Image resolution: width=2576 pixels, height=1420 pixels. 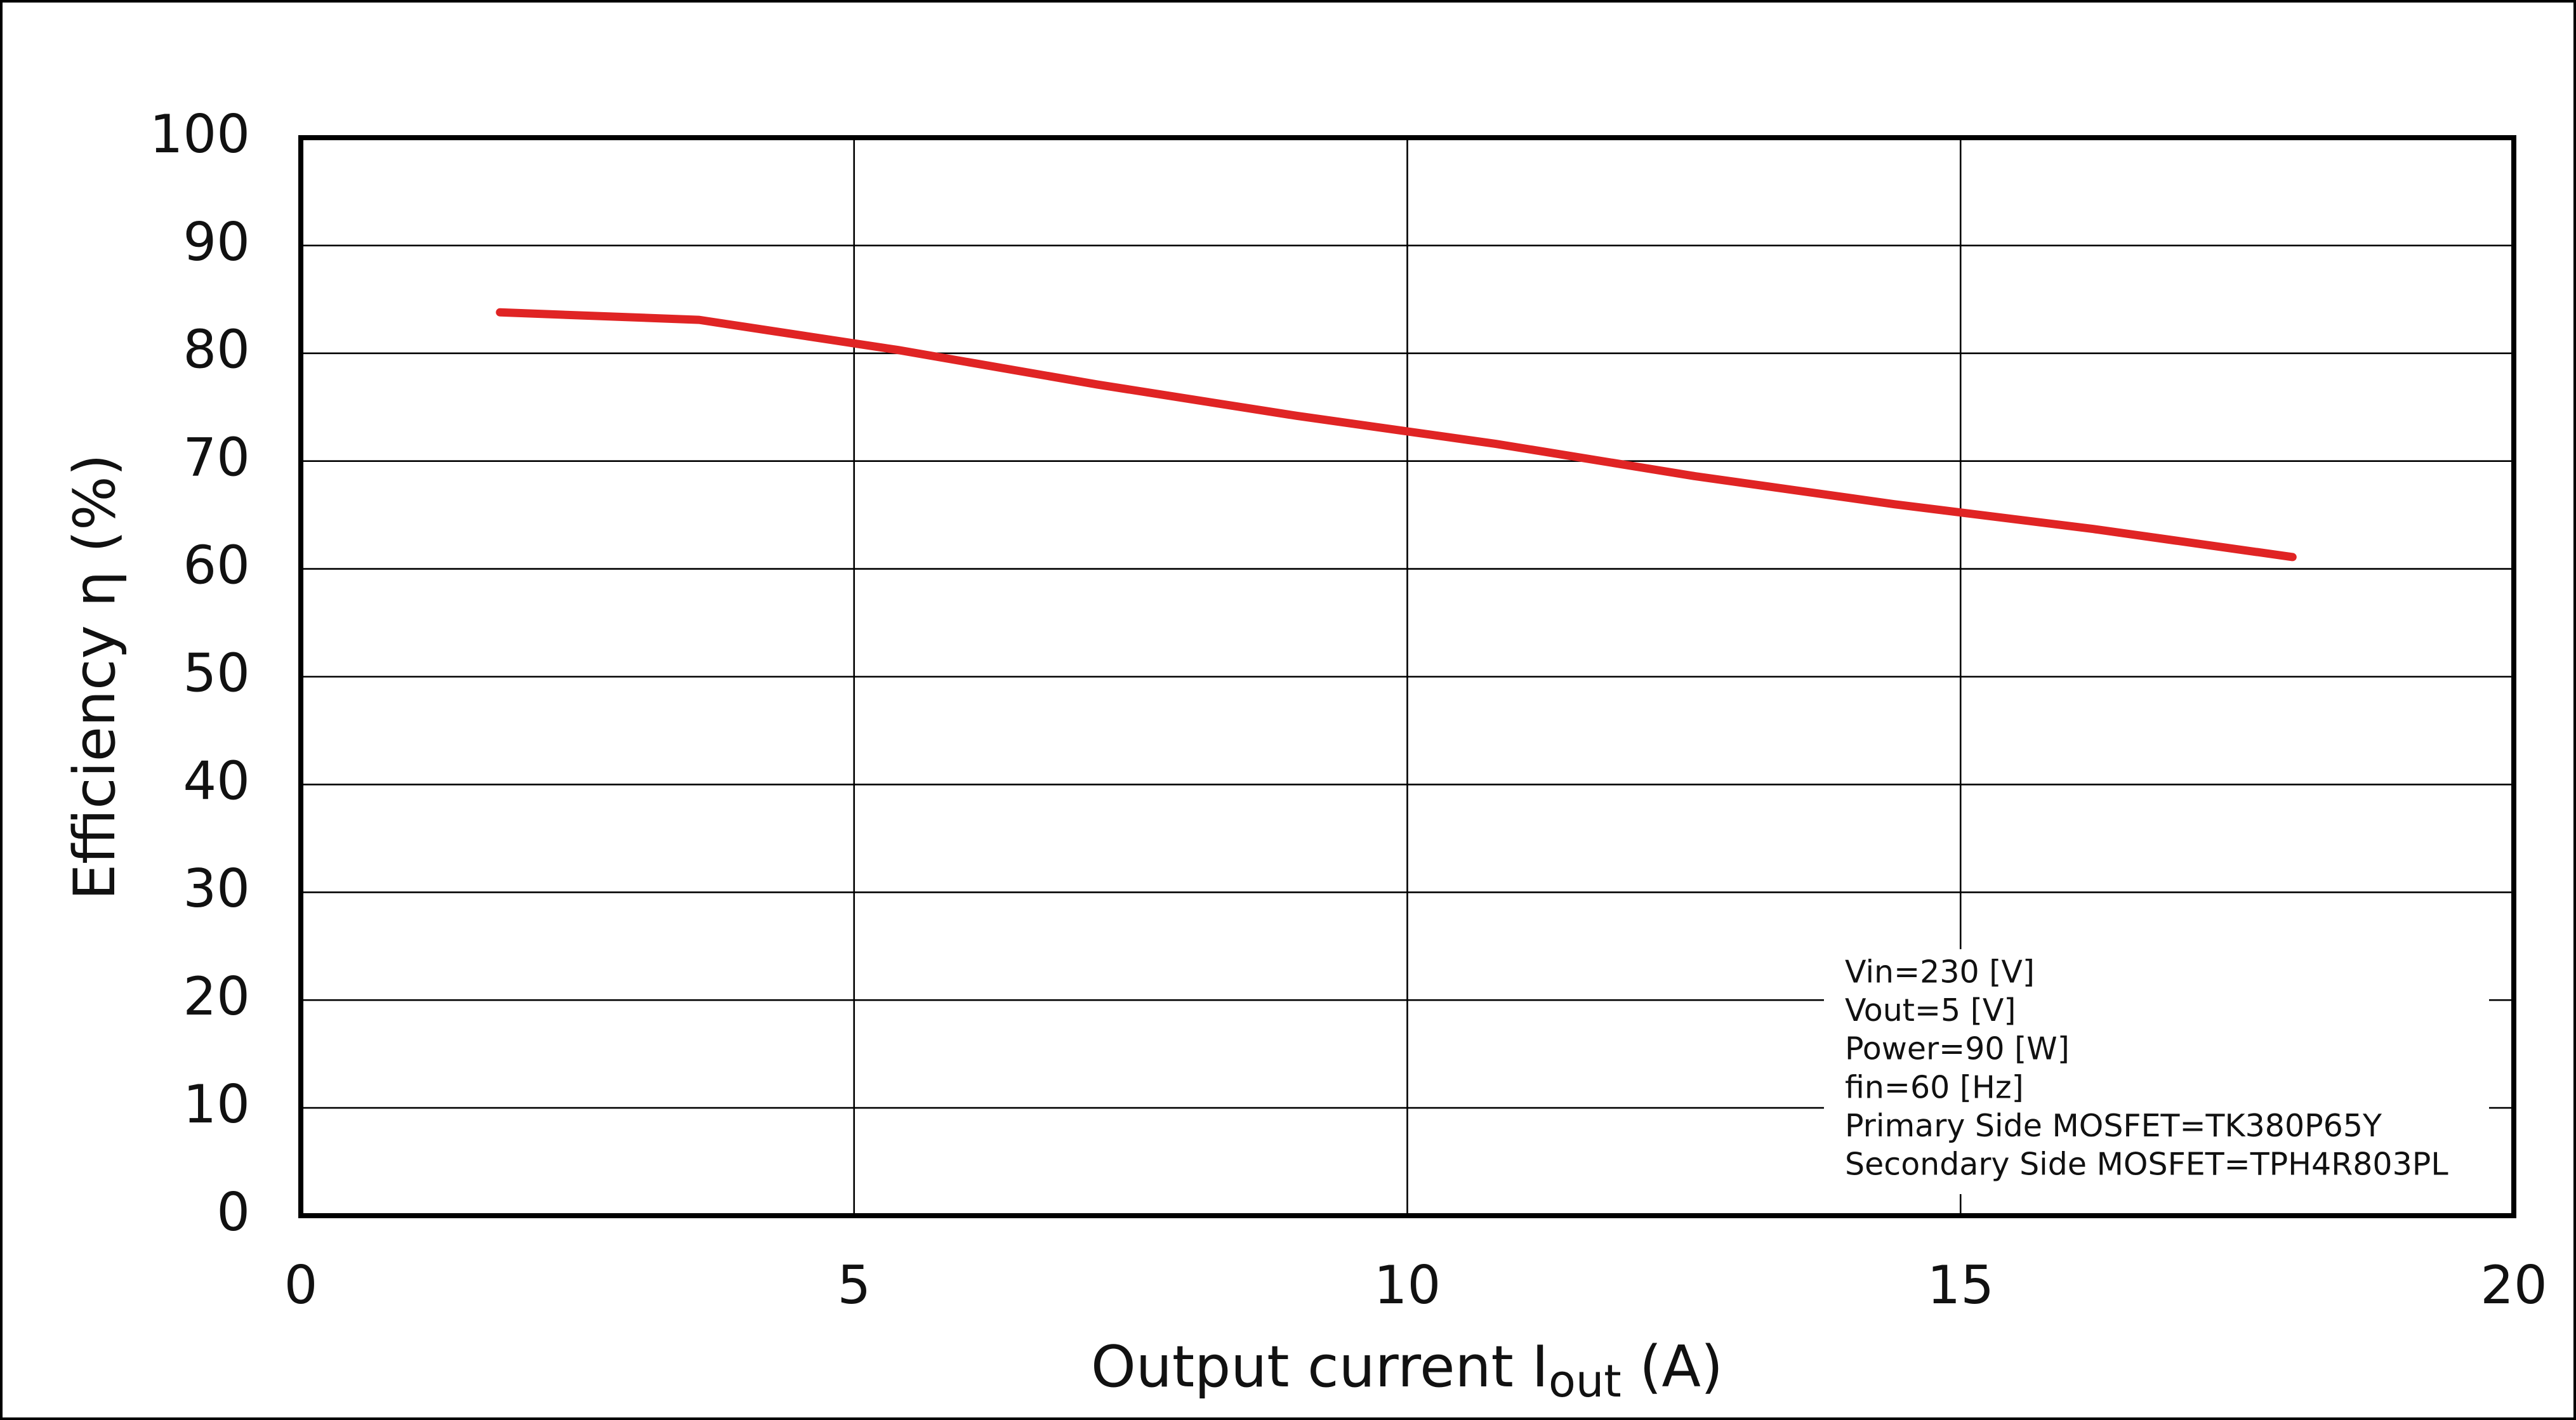 What do you see at coordinates (1585, 1381) in the screenshot?
I see `x-axis-label-sub: out` at bounding box center [1585, 1381].